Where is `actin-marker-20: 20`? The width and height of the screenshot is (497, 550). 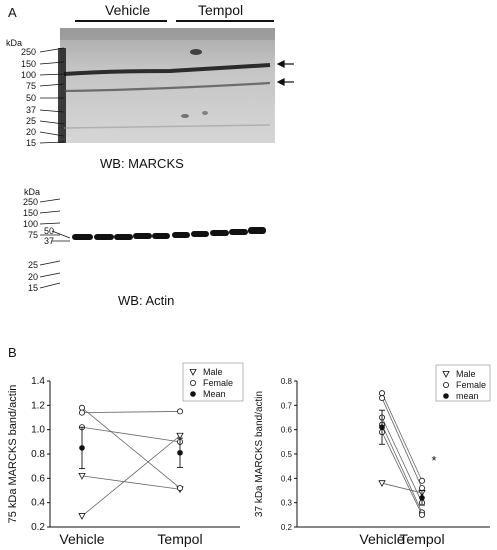
actin-marker-20: 20 is located at coordinates (32, 277).